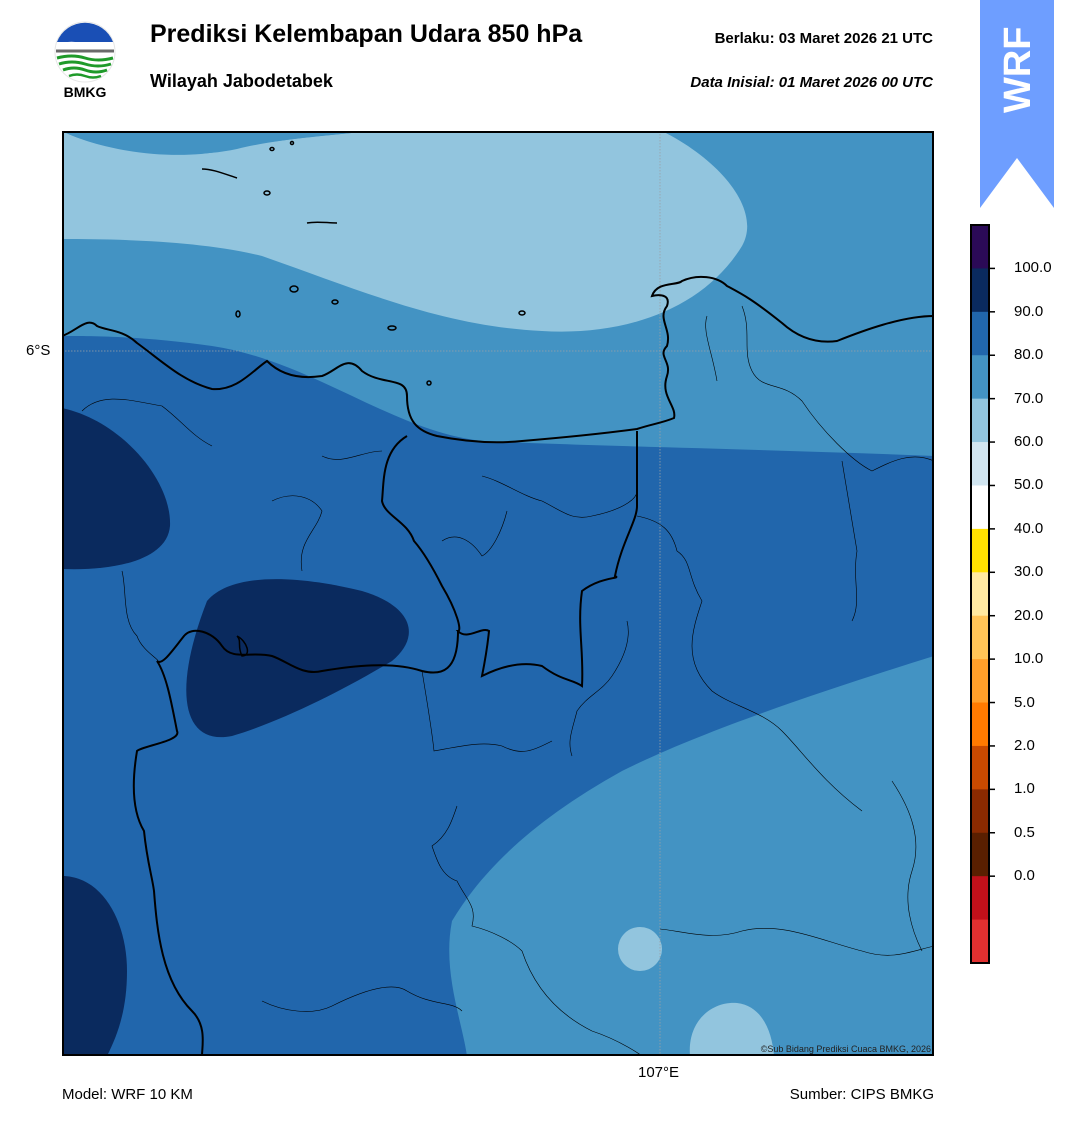  What do you see at coordinates (861, 1094) in the screenshot?
I see `source-label: Sumber: CIPS BMKG` at bounding box center [861, 1094].